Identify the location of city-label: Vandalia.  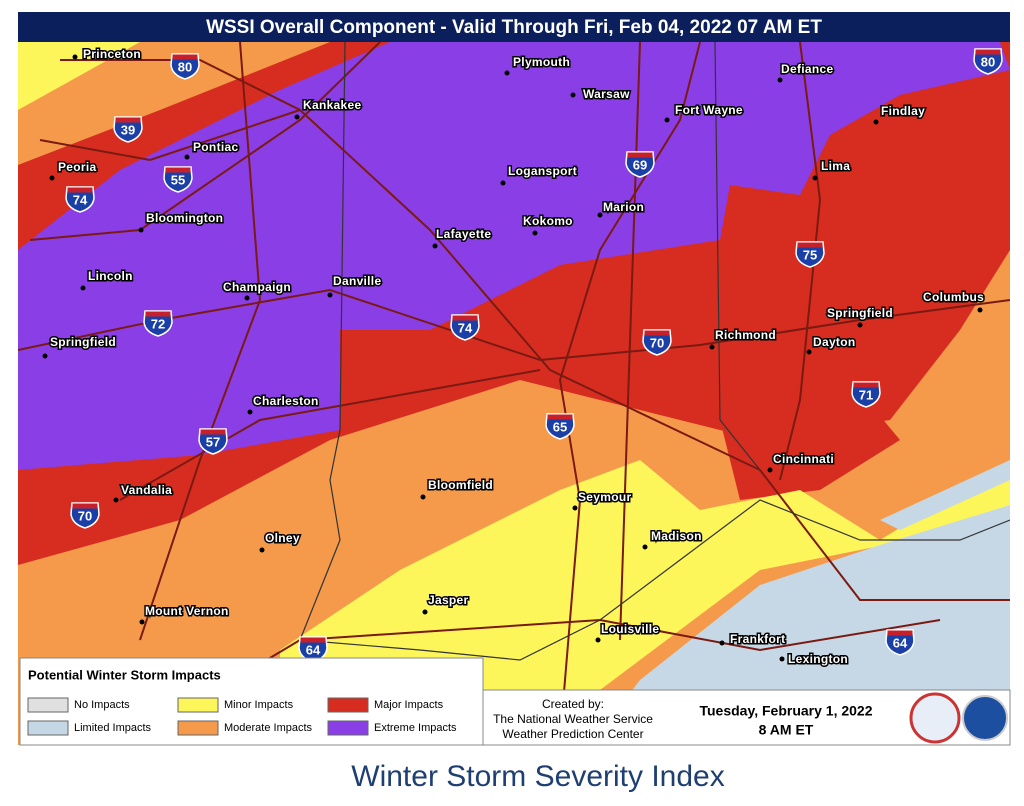
(146, 490).